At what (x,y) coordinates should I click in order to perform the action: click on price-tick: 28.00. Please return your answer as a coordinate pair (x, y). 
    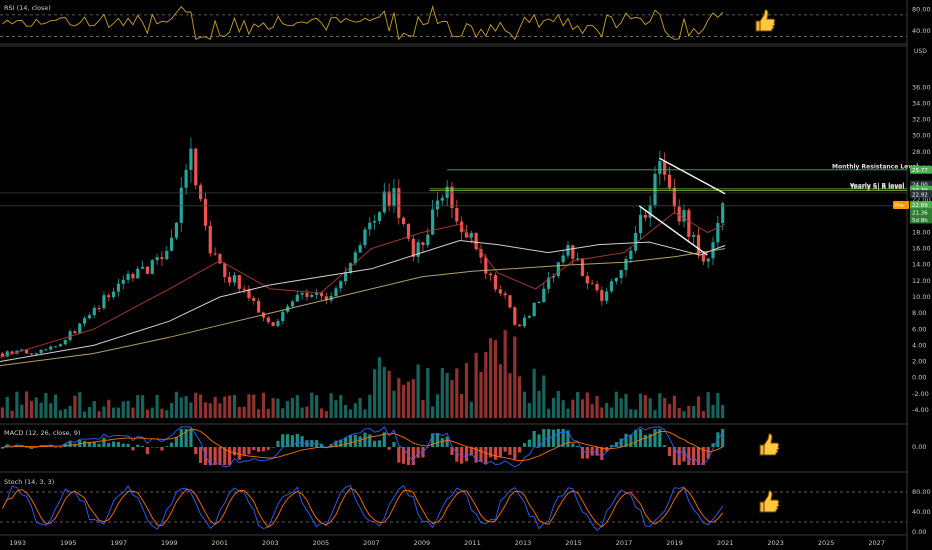
    Looking at the image, I should click on (921, 152).